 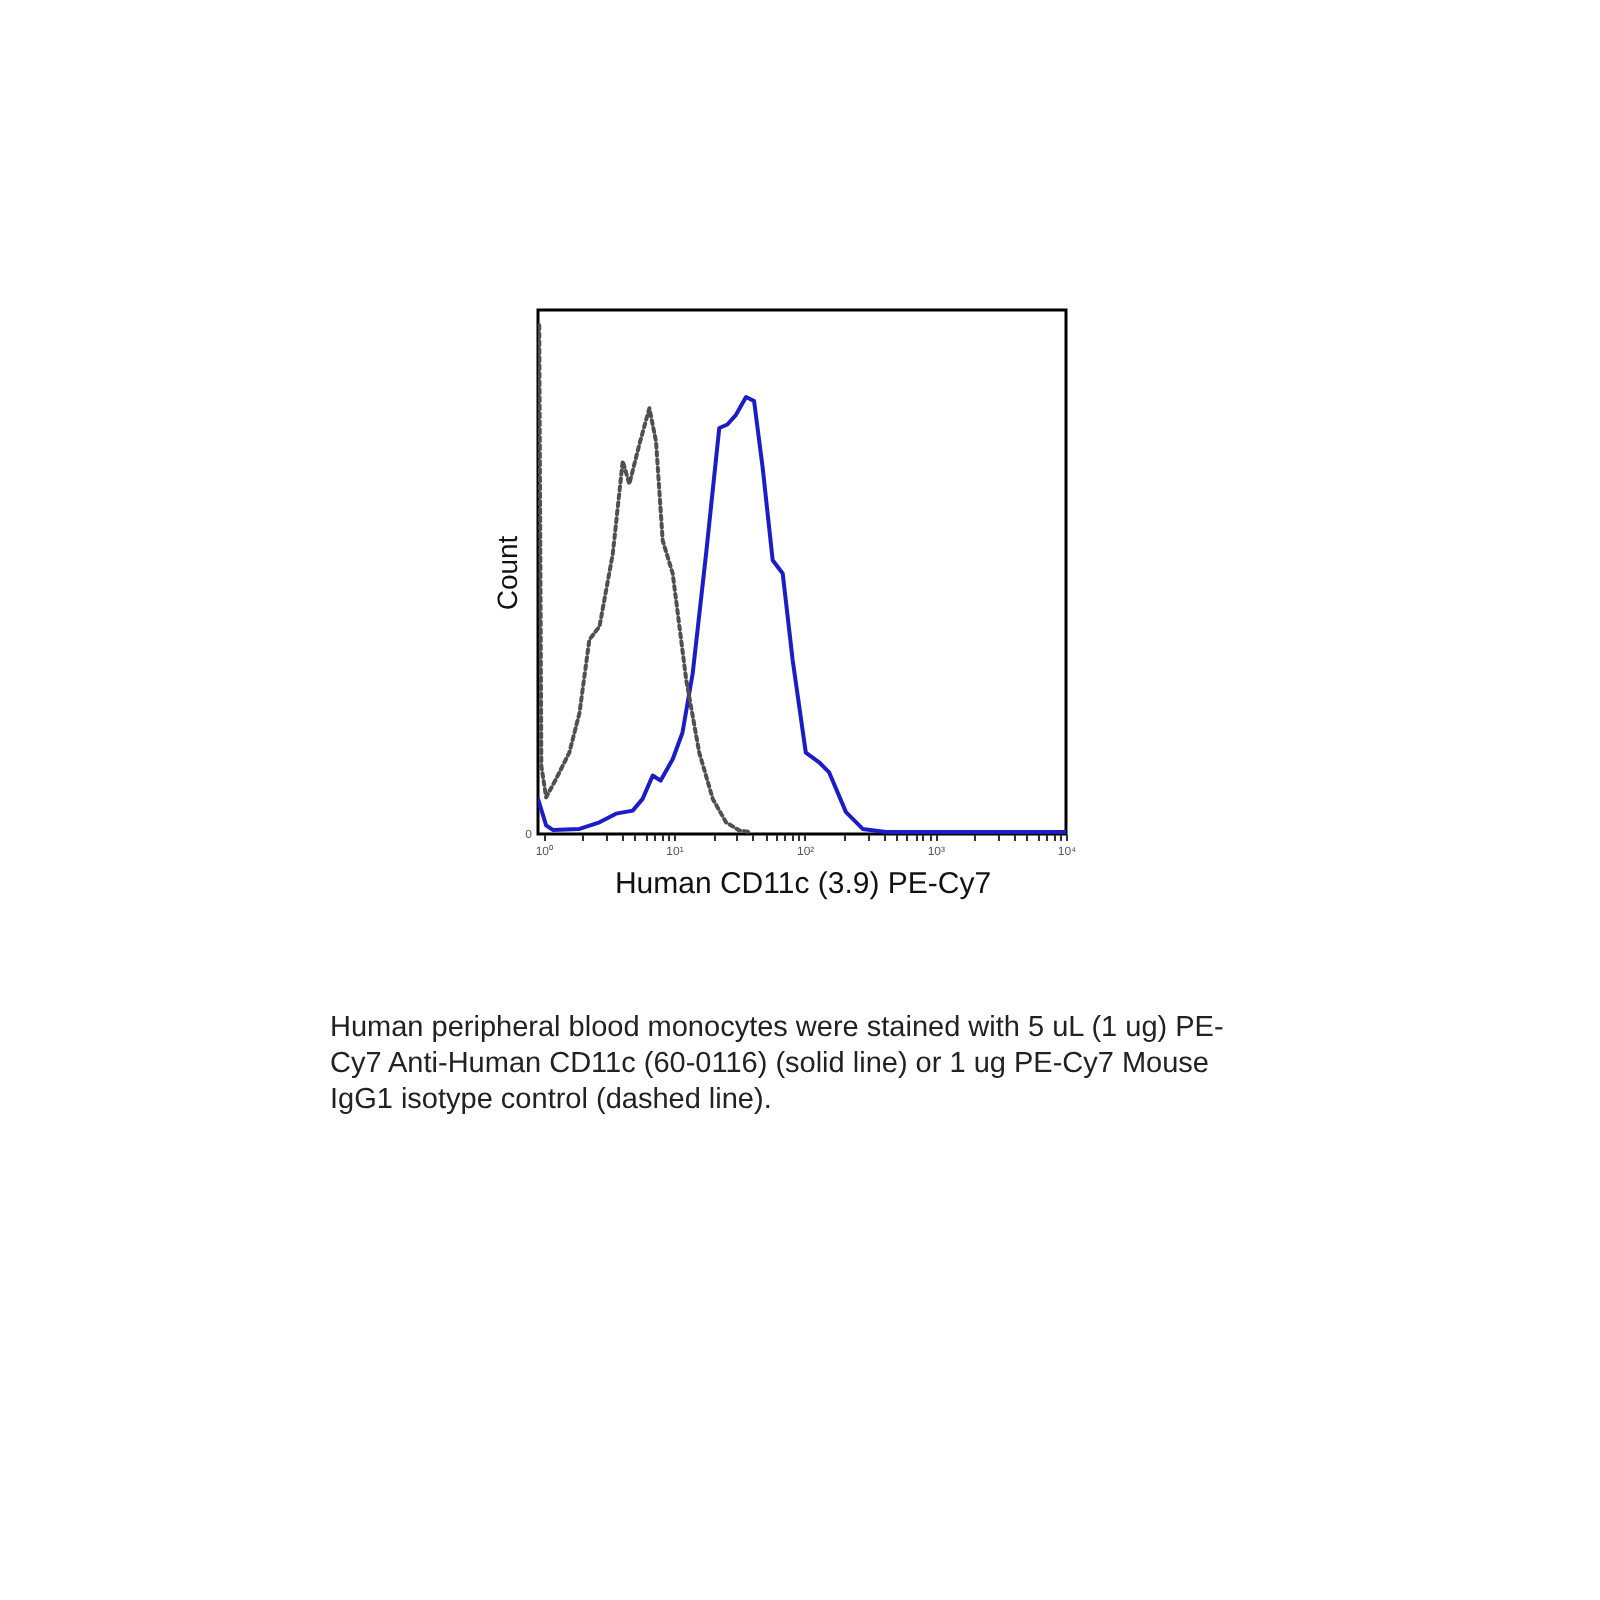 What do you see at coordinates (777, 1064) in the screenshot?
I see `text: Human peripheral blood monocytes were stained with 5 uL (1 ug) PE-Cy7 Anti-Human CD11c (60-0116) (solid line) or 1 ug PE-Cy7 Mouse IgG1 isotype control (dashed line).` at bounding box center [777, 1064].